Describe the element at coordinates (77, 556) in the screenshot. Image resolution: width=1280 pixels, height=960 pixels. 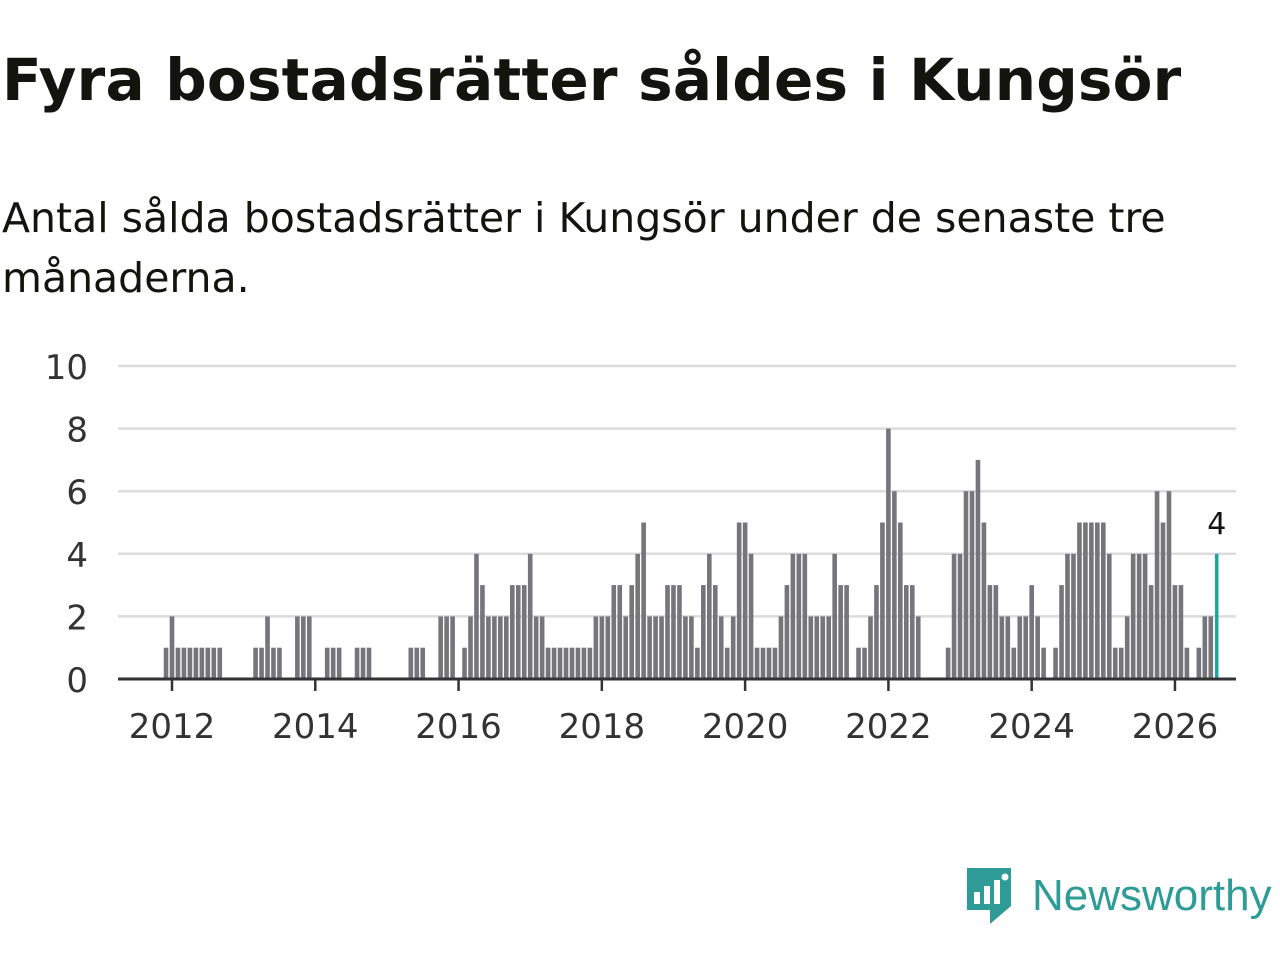
I see `y-tick-label: 4` at that location.